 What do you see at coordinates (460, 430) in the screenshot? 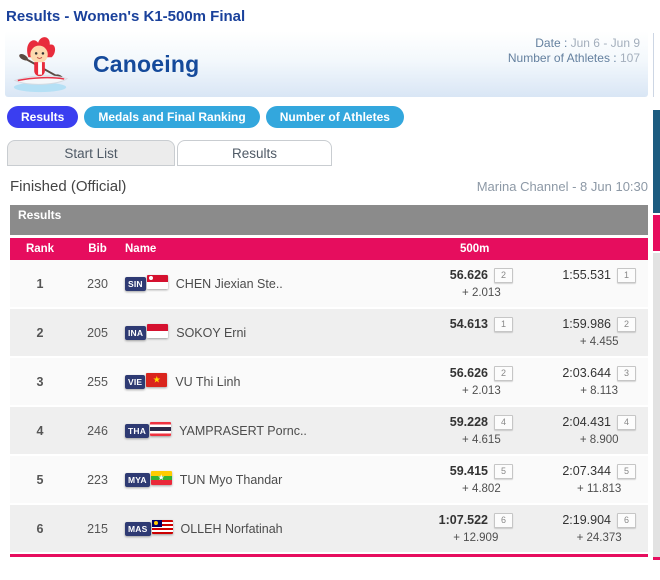
I see `split-500m-cell: 59.228 4 + 4.615` at bounding box center [460, 430].